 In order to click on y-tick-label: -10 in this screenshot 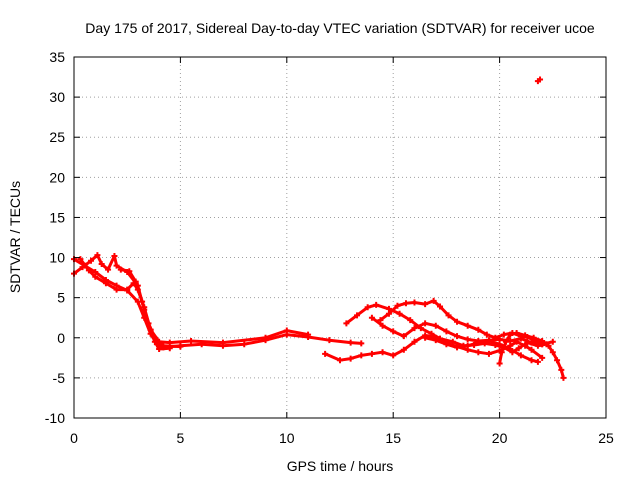, I will do `click(55, 418)`.